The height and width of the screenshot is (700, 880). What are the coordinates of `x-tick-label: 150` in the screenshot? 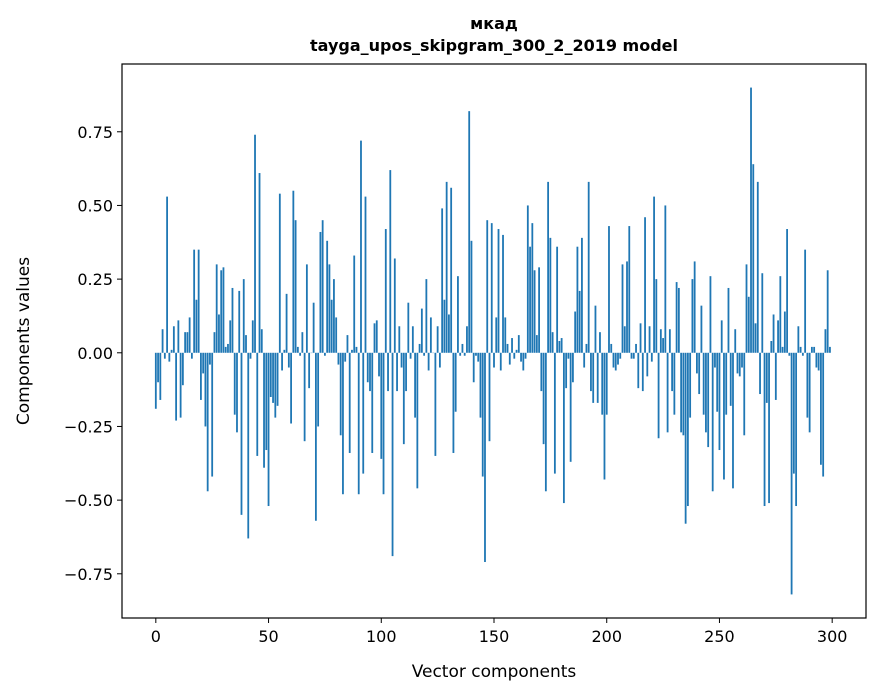 It's located at (494, 636).